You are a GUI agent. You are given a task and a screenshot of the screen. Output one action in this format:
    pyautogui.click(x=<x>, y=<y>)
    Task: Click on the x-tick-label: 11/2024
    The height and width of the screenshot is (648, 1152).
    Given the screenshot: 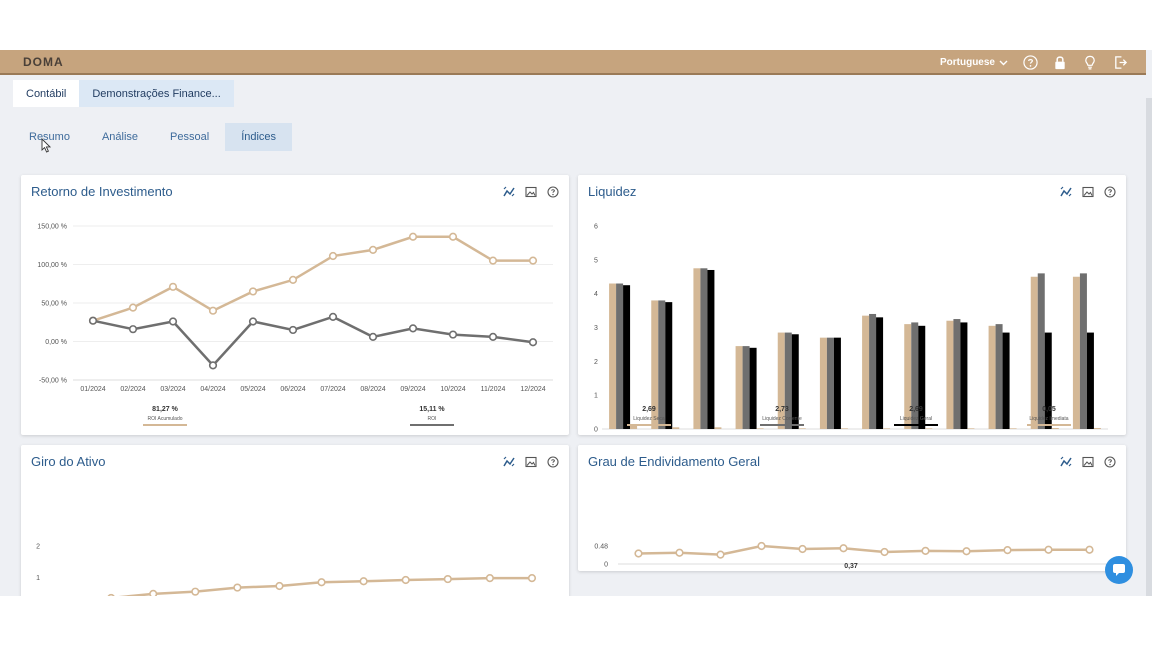 What is the action you would take?
    pyautogui.click(x=493, y=389)
    